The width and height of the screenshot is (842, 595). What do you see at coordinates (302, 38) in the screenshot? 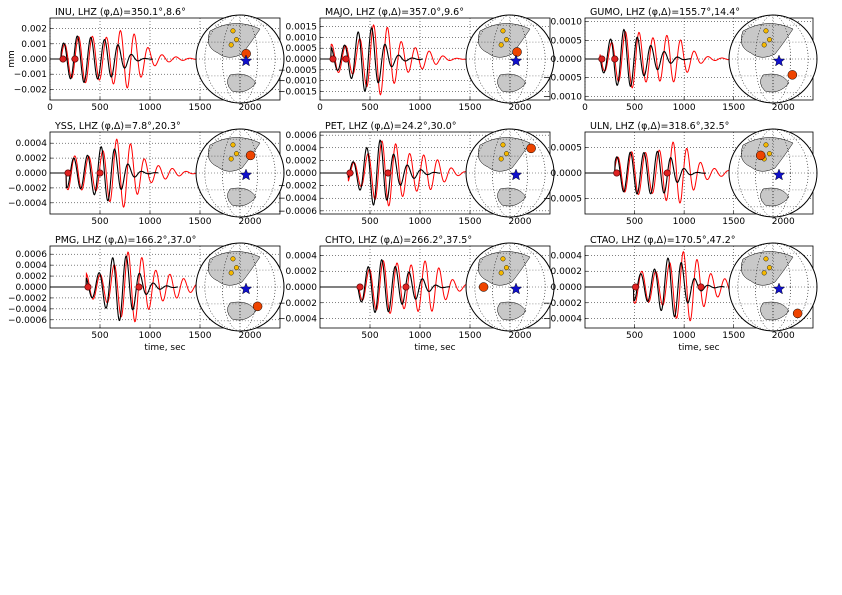
I see `y-tick-label: 0.0010` at bounding box center [302, 38].